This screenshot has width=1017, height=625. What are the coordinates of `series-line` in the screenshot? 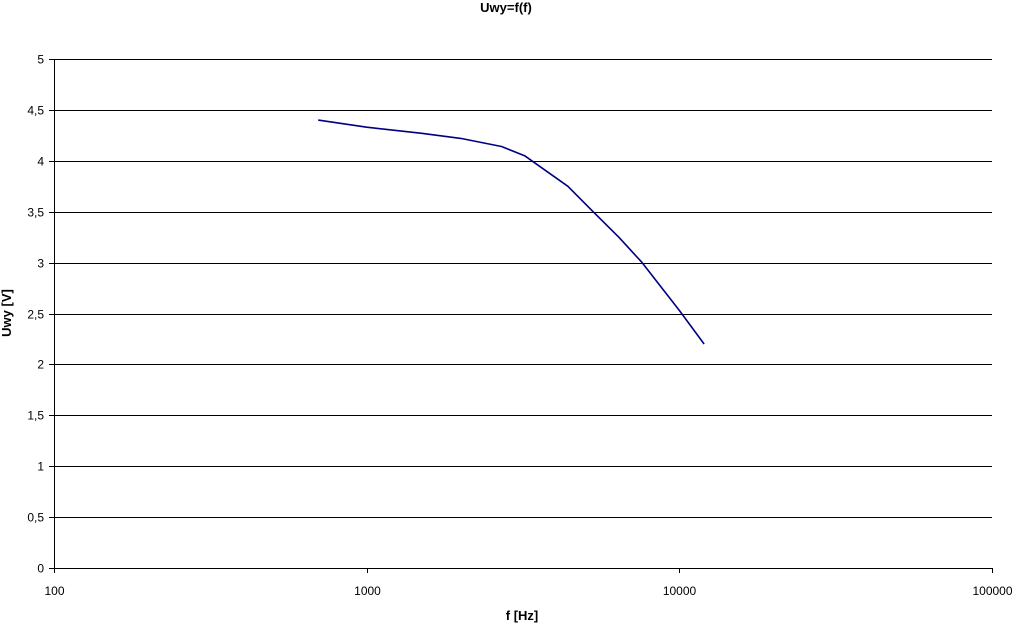 It's located at (511, 232).